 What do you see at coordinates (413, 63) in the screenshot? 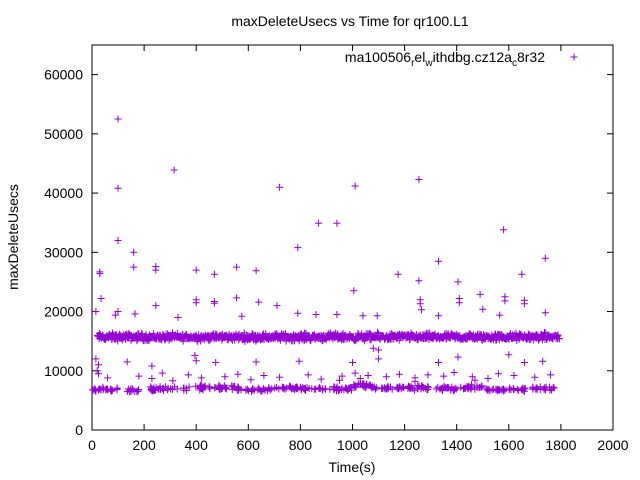
I see `legend-label-part: r` at bounding box center [413, 63].